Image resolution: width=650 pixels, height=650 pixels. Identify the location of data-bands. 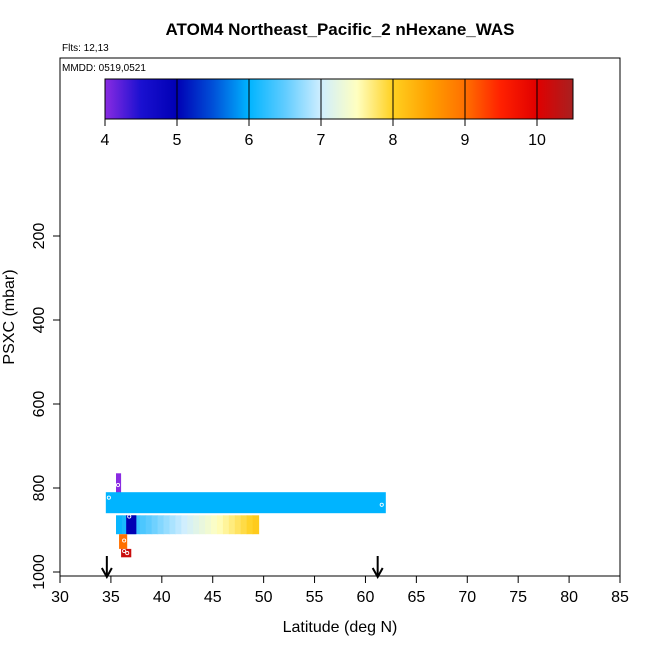
(245, 515).